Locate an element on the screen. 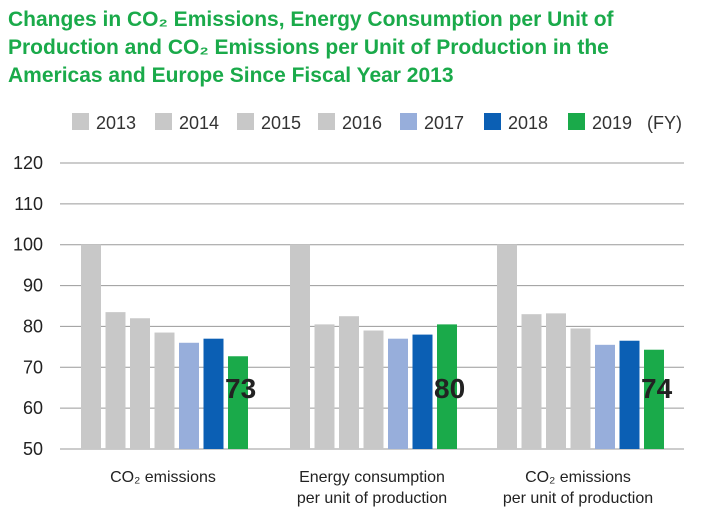  data-label-2019-group-2: 80 is located at coordinates (449, 388).